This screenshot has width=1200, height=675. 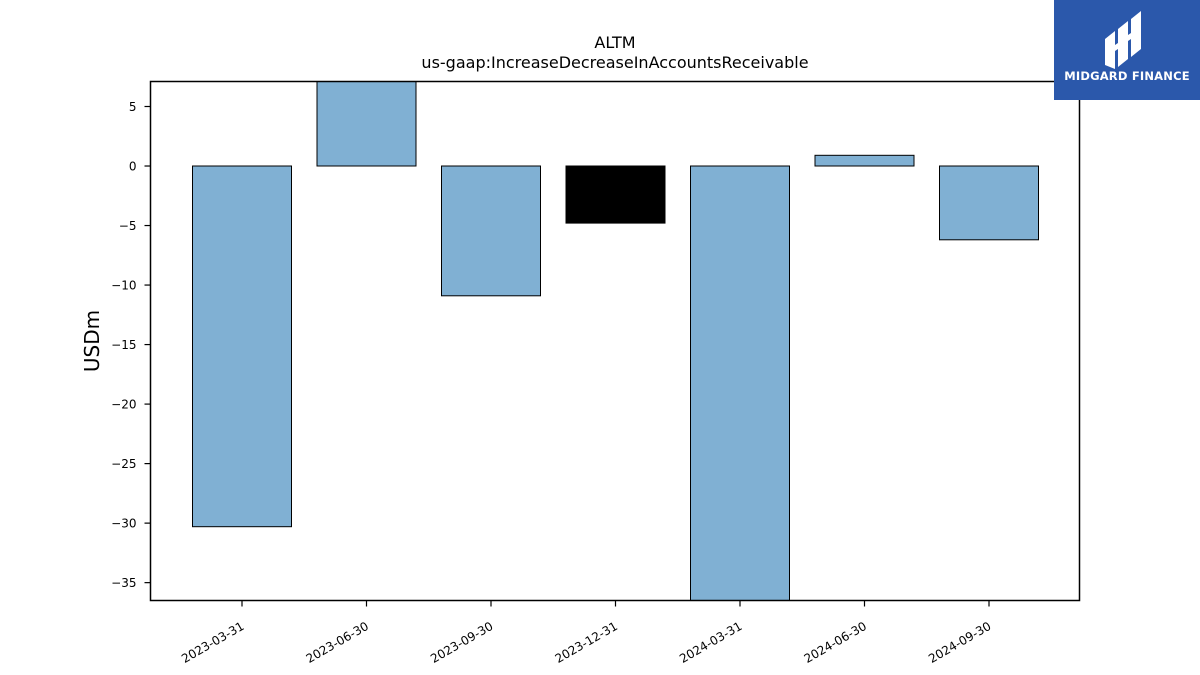 What do you see at coordinates (212, 642) in the screenshot?
I see `x-tick-label: 2023-03-31` at bounding box center [212, 642].